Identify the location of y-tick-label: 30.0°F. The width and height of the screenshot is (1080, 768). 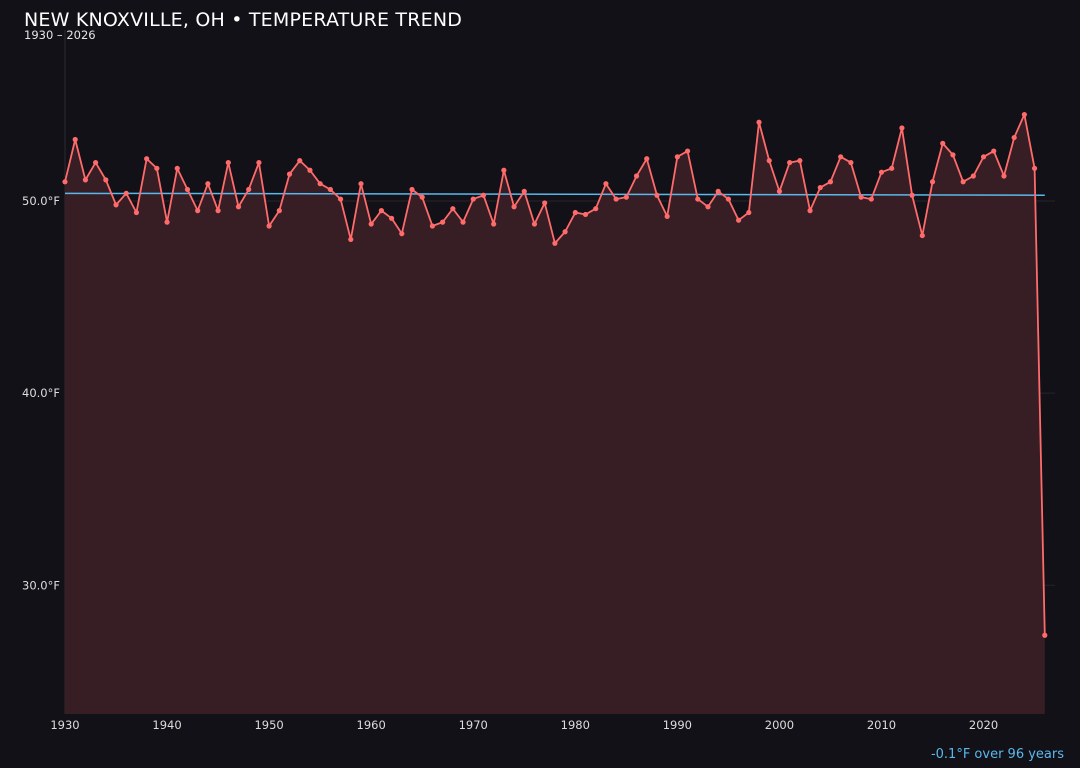
(41, 585).